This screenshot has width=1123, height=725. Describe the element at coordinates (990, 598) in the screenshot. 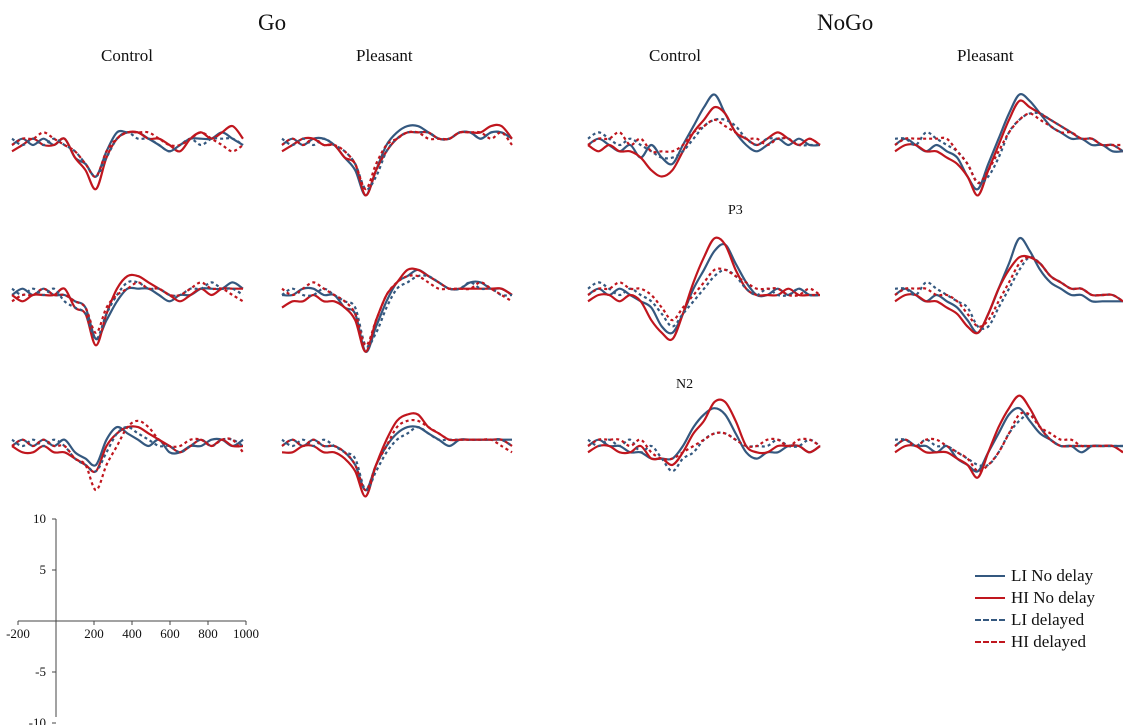

I see `legend-swatch-solid-red` at that location.